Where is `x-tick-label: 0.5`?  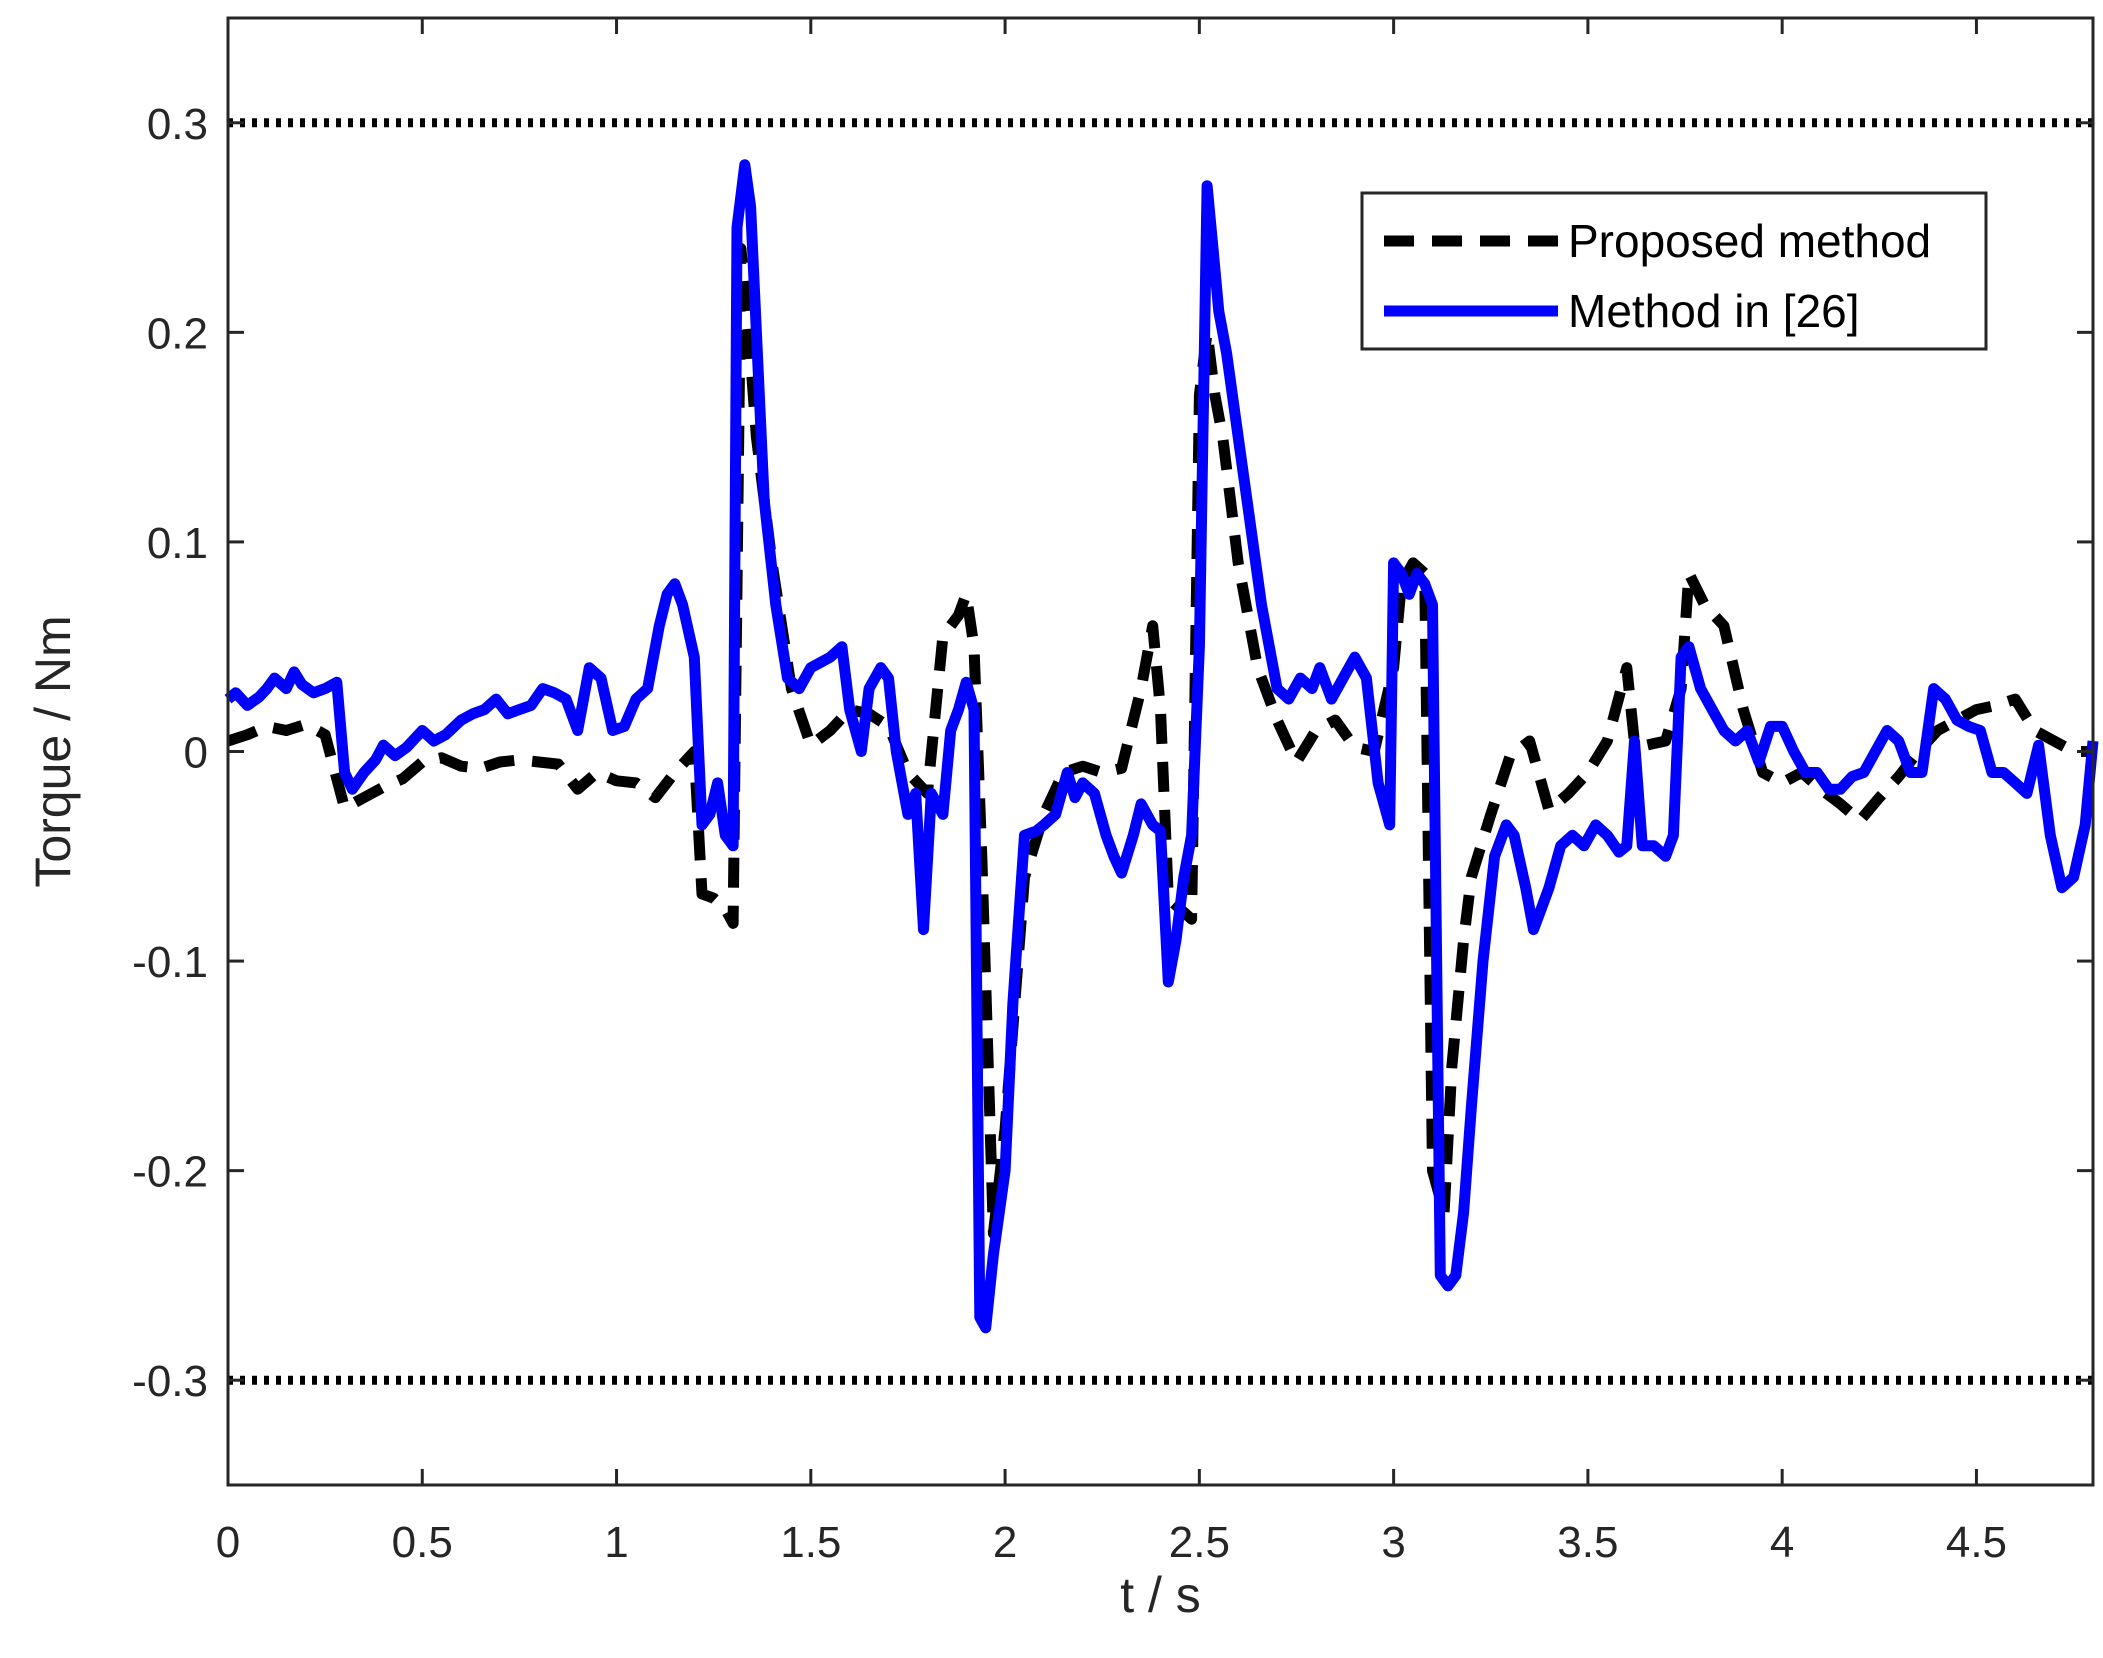 x-tick-label: 0.5 is located at coordinates (422, 1542).